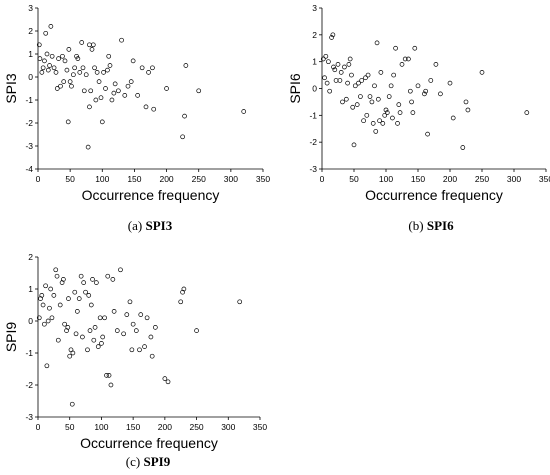 The width and height of the screenshot is (550, 475). What do you see at coordinates (135, 225) in the screenshot?
I see `caption-letter: (a)` at bounding box center [135, 225].